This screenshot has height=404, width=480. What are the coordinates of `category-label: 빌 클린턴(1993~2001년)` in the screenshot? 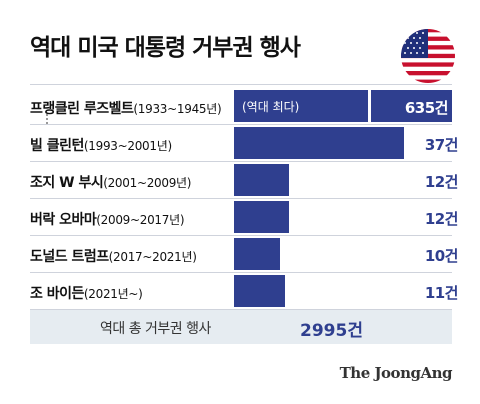 It's located at (101, 145).